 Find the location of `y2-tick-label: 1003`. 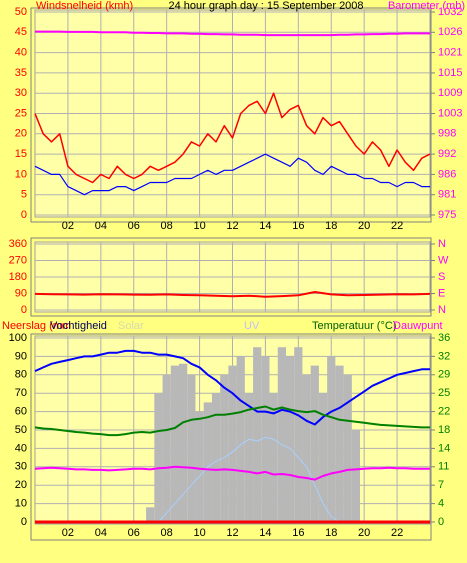

y2-tick-label: 1003 is located at coordinates (450, 113).